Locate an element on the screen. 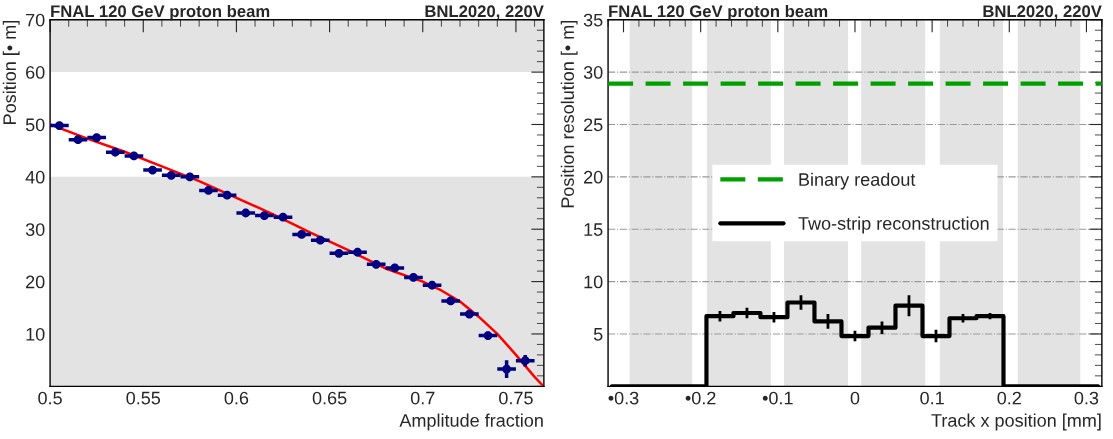  x-tick-label: 0 is located at coordinates (855, 398).